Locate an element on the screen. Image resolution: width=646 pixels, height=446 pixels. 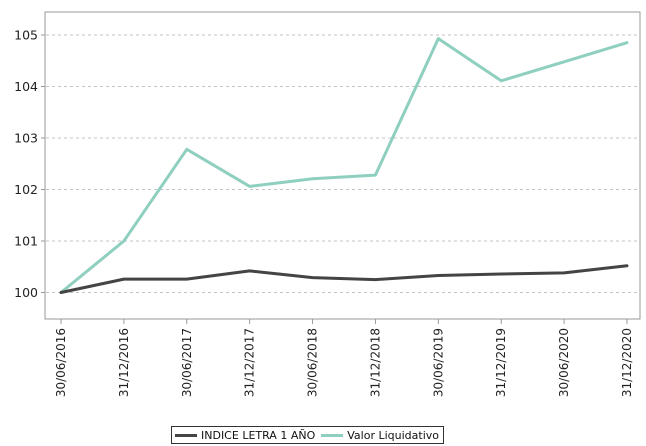
y-tick-label: 101 is located at coordinates (26, 241).